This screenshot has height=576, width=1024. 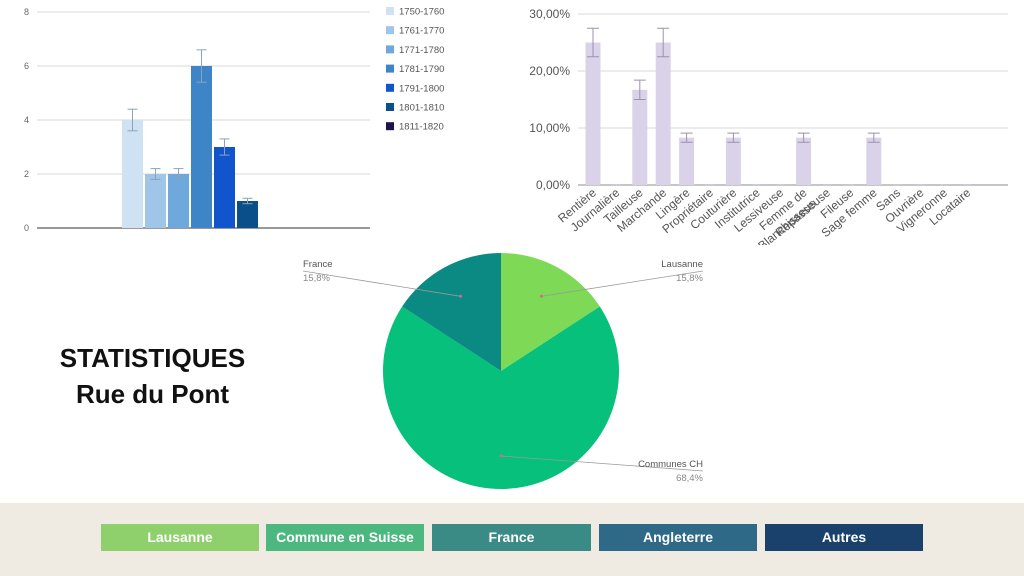 What do you see at coordinates (26, 174) in the screenshot?
I see `y-tick-label: 2` at bounding box center [26, 174].